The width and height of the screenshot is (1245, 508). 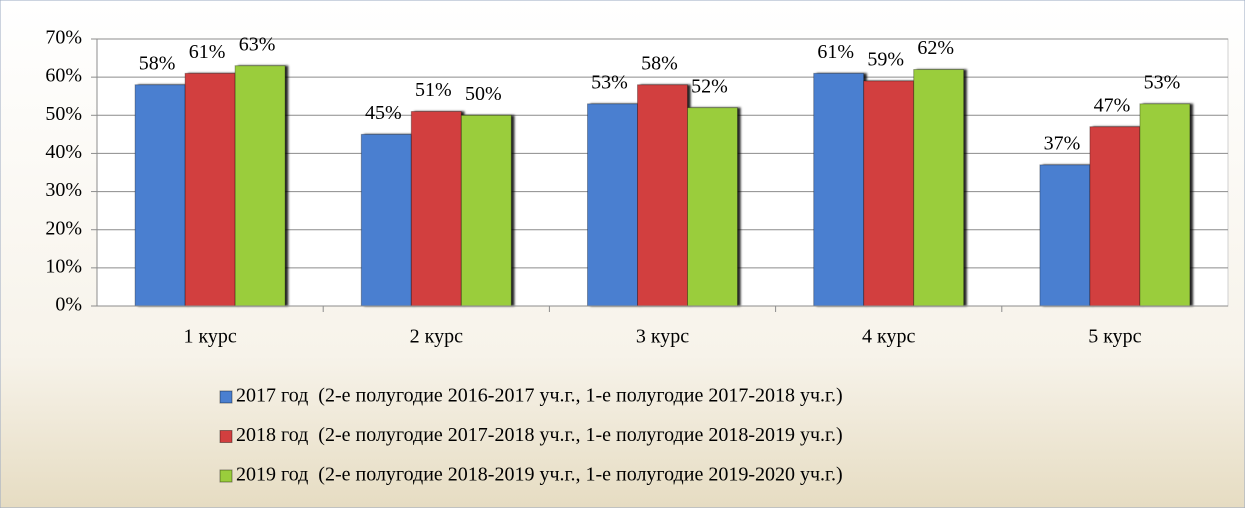 What do you see at coordinates (63, 228) in the screenshot?
I see `y-tick-label: 20%` at bounding box center [63, 228].